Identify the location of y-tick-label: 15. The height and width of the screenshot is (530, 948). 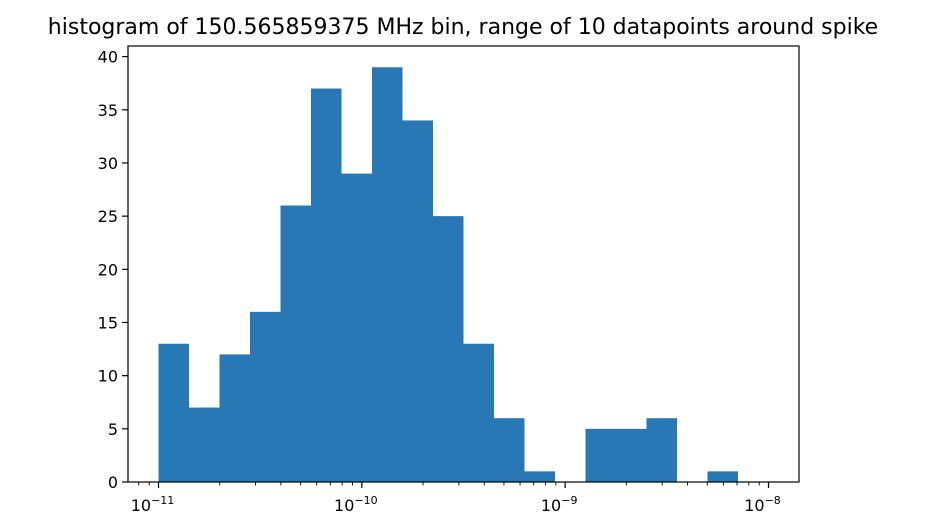
(108, 322).